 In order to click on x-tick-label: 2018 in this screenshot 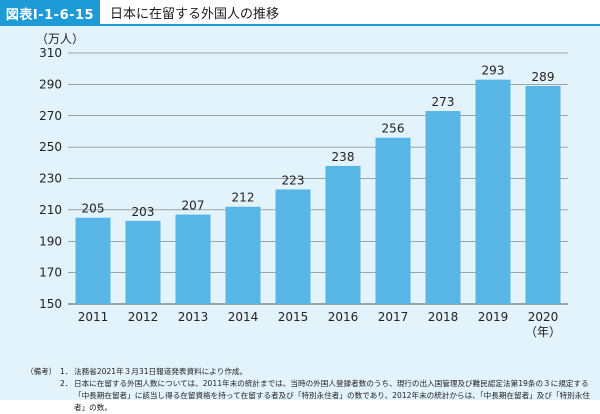, I will do `click(443, 317)`.